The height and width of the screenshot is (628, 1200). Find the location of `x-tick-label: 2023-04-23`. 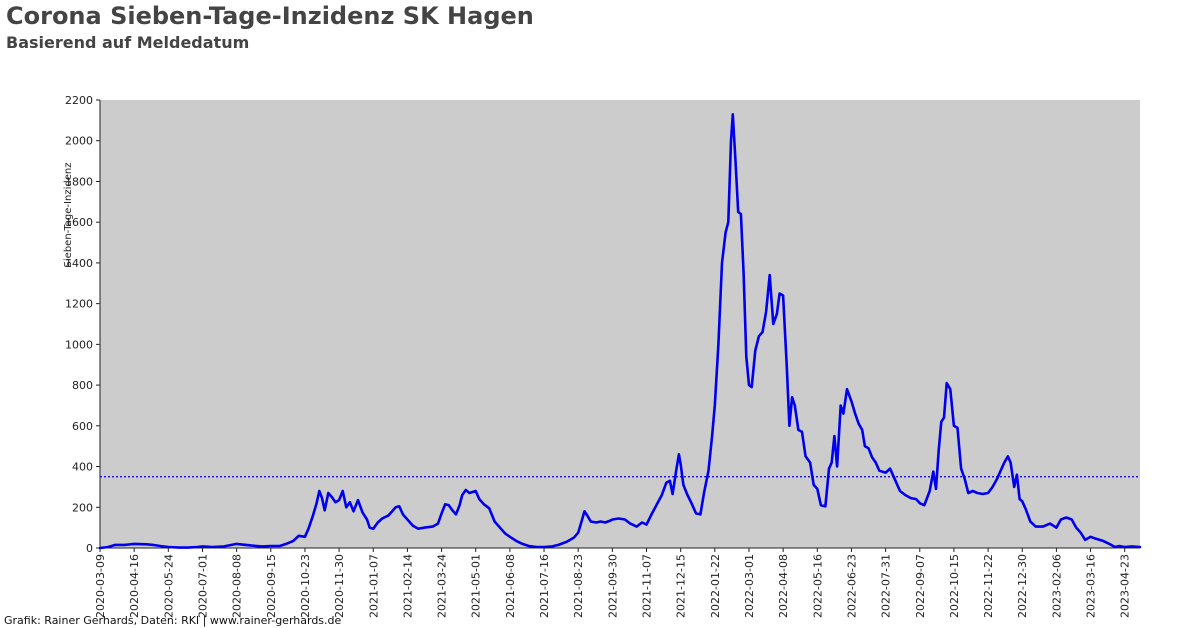

x-tick-label: 2023-04-23 is located at coordinates (1125, 586).